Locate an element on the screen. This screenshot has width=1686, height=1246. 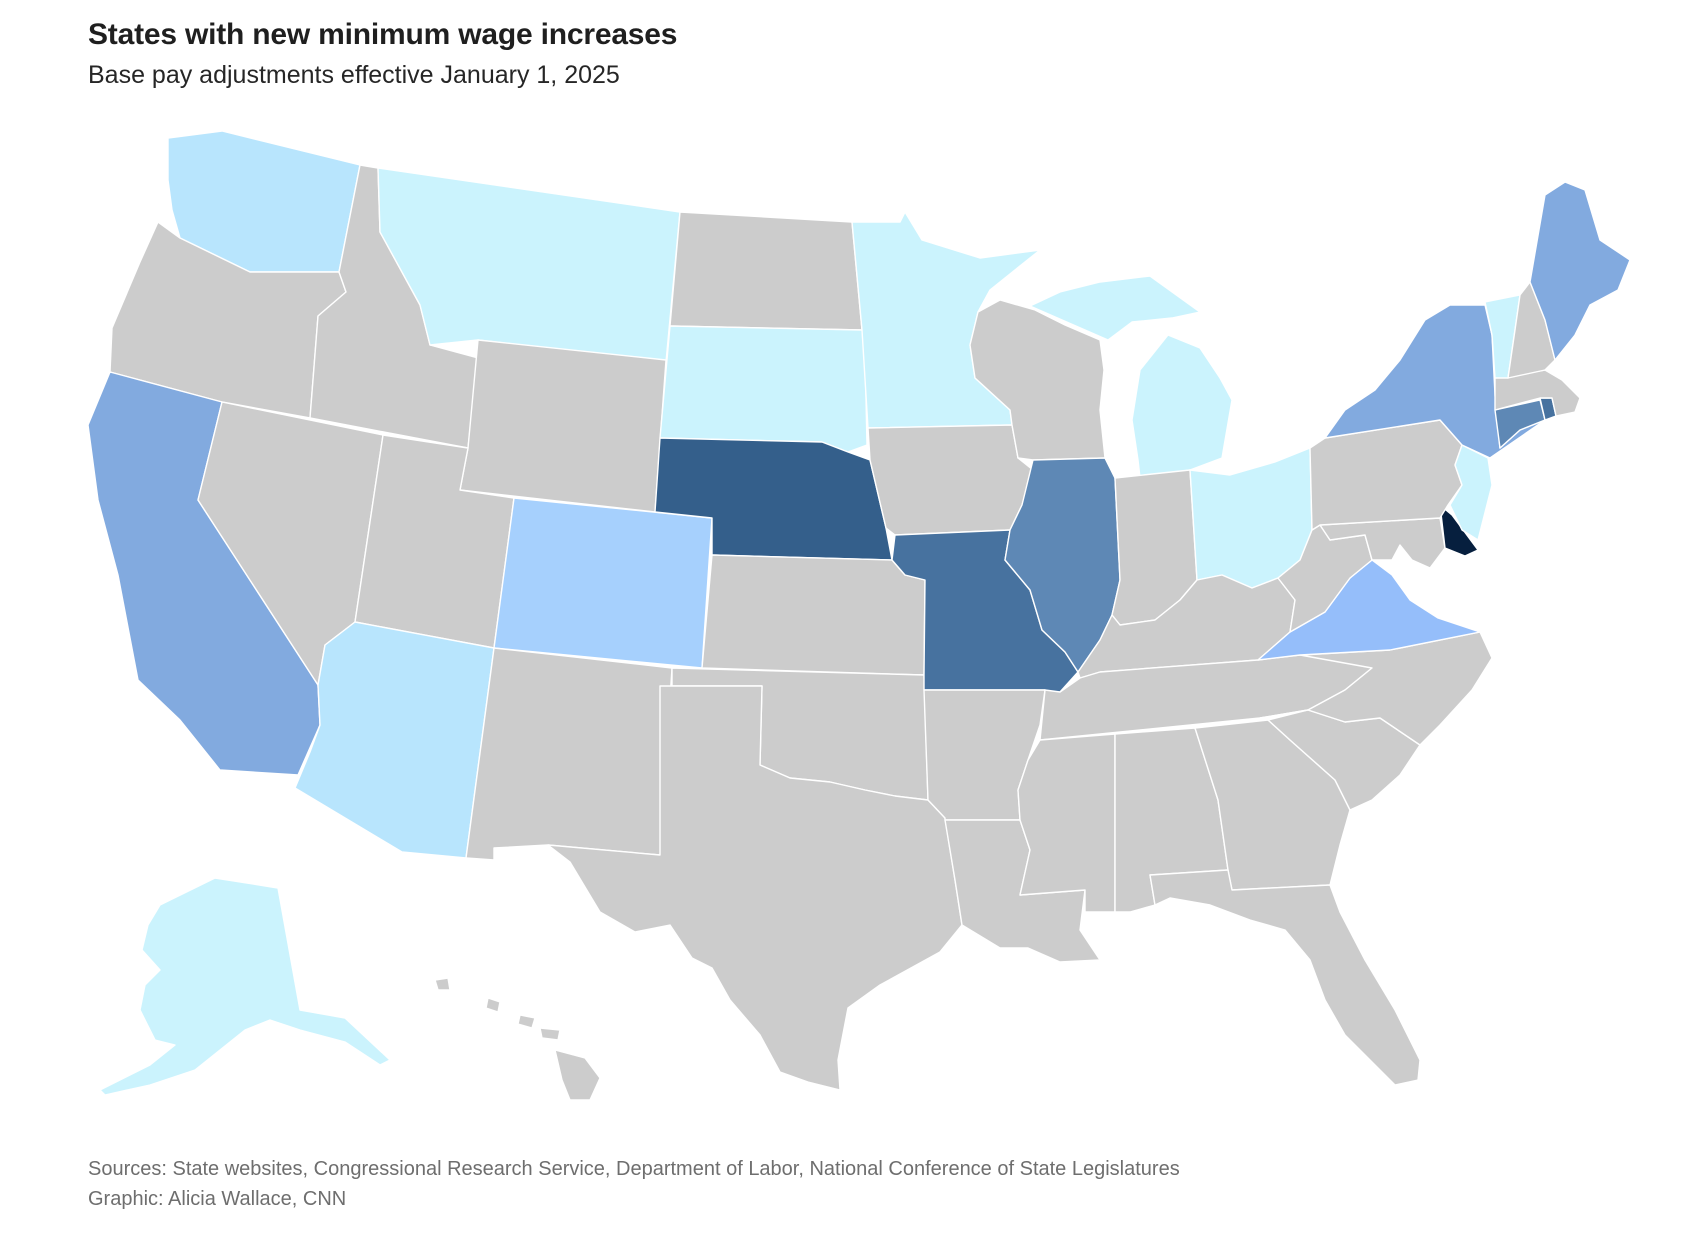
state-de is located at coordinates (1459, 530).